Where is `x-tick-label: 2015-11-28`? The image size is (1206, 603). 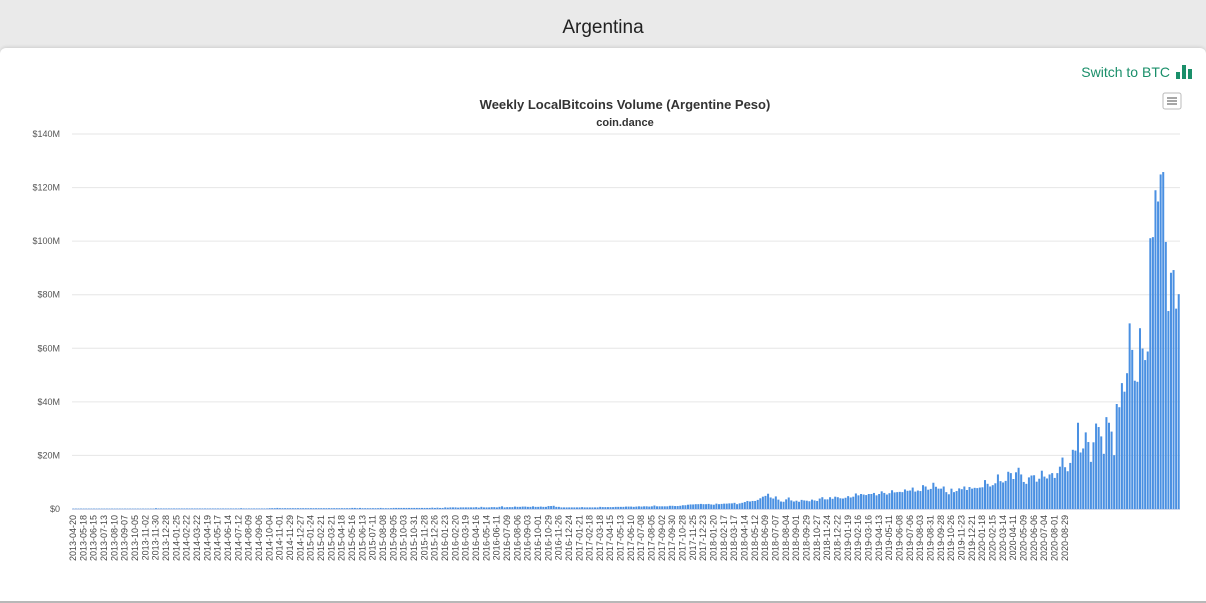
x-tick-label: 2015-11-28 is located at coordinates (424, 537).